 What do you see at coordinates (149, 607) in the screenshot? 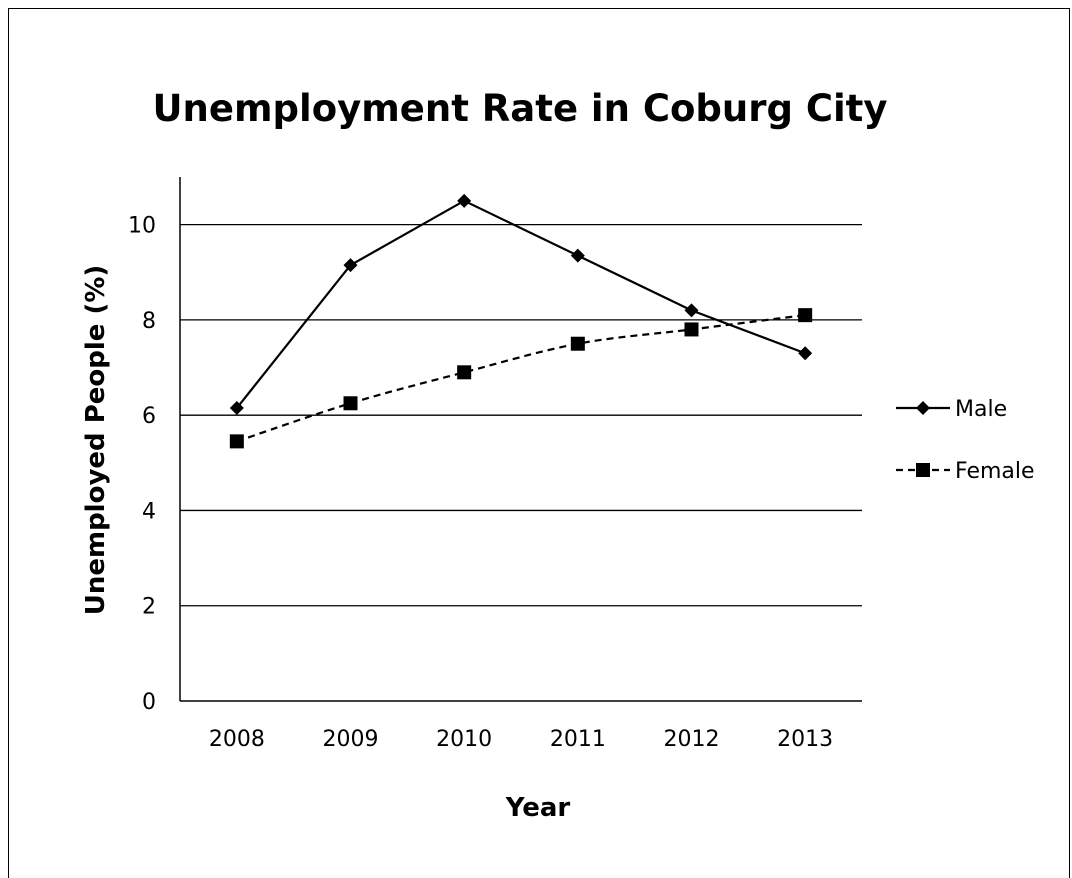
I see `y-tick-label: 2` at bounding box center [149, 607].